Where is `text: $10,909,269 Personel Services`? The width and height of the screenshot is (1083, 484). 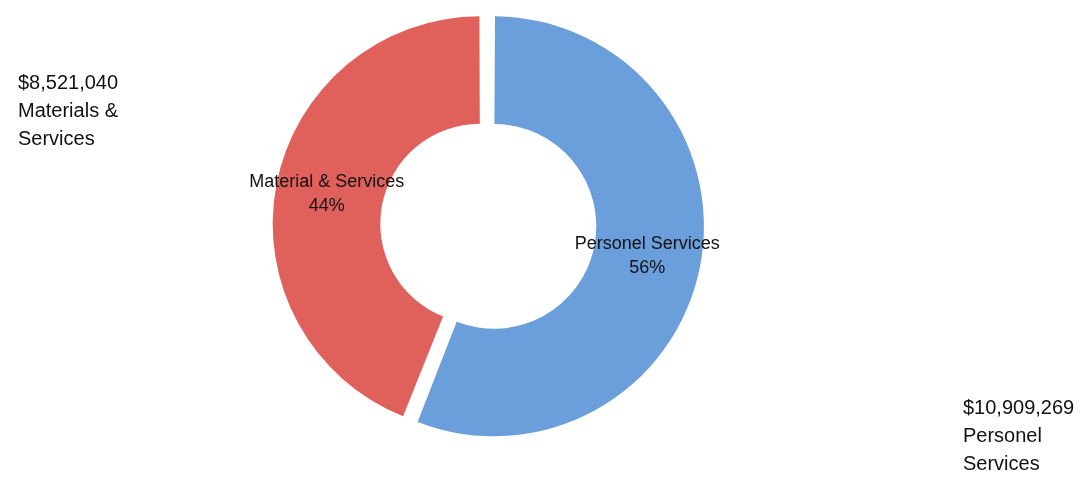
text: $10,909,269 Personel Services is located at coordinates (1019, 435).